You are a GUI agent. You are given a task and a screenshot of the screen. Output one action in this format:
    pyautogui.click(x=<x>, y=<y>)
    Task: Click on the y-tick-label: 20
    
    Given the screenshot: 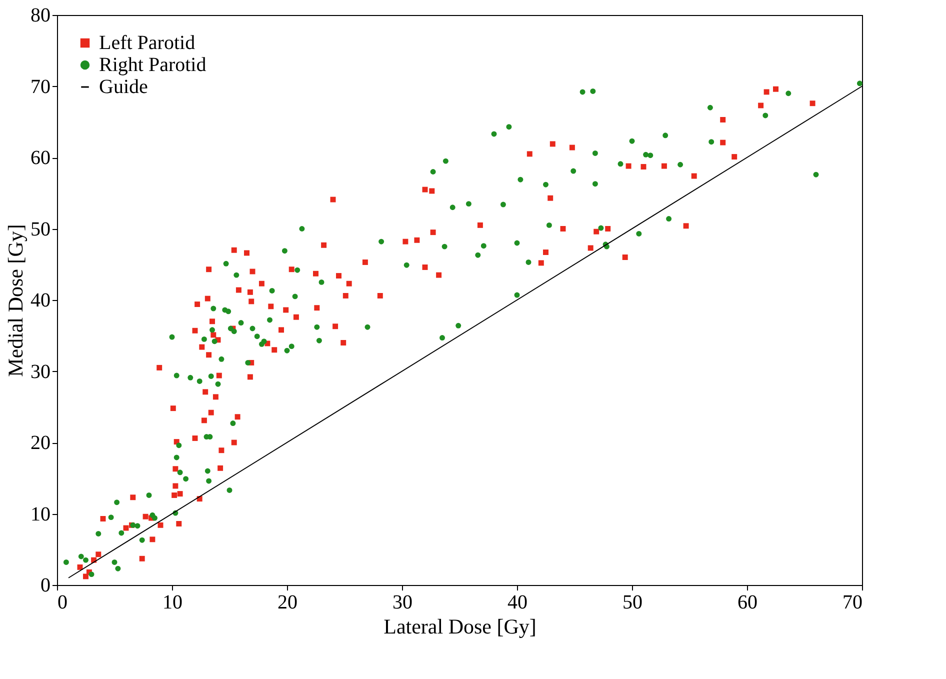 What is the action you would take?
    pyautogui.click(x=40, y=443)
    